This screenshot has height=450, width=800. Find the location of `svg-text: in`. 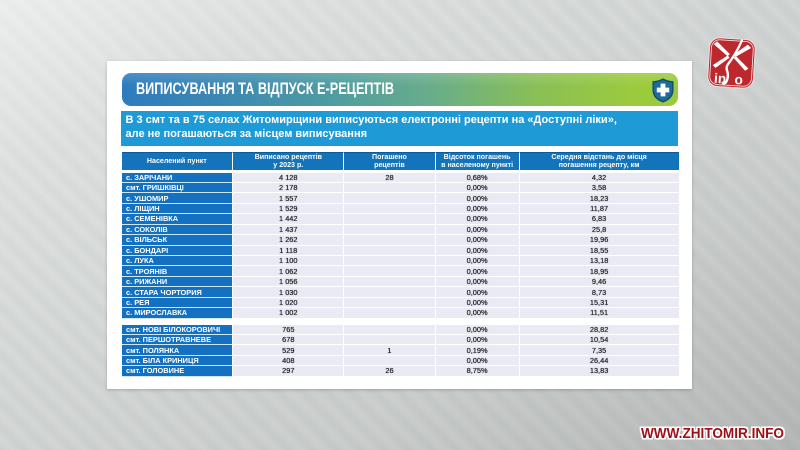

svg-text: in is located at coordinates (720, 79).